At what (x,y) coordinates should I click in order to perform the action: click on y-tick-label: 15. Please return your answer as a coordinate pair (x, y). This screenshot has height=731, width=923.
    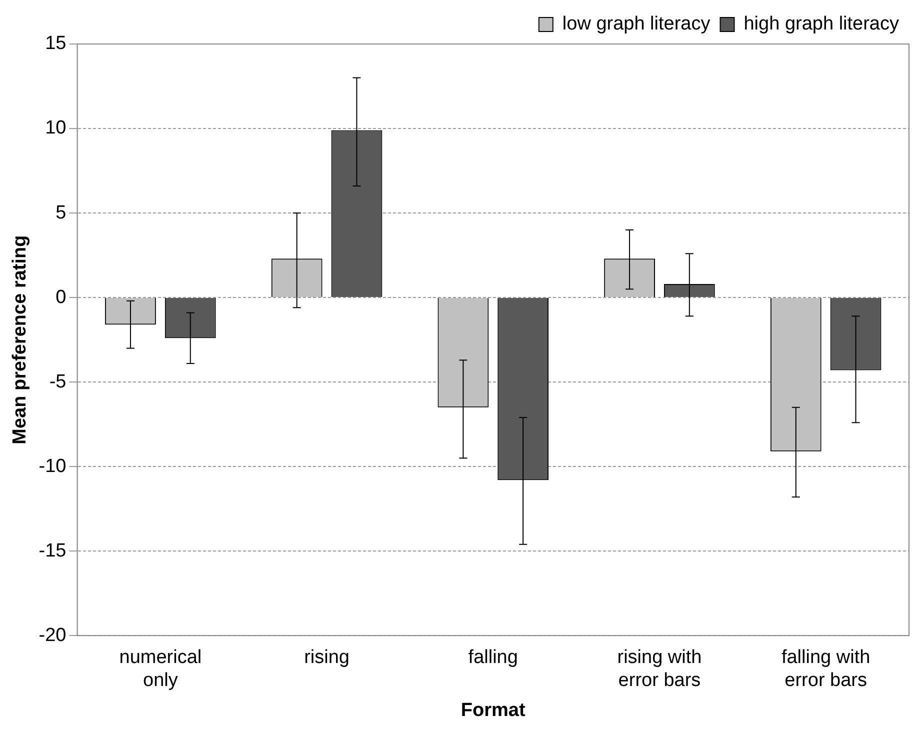
    Looking at the image, I should click on (55, 43).